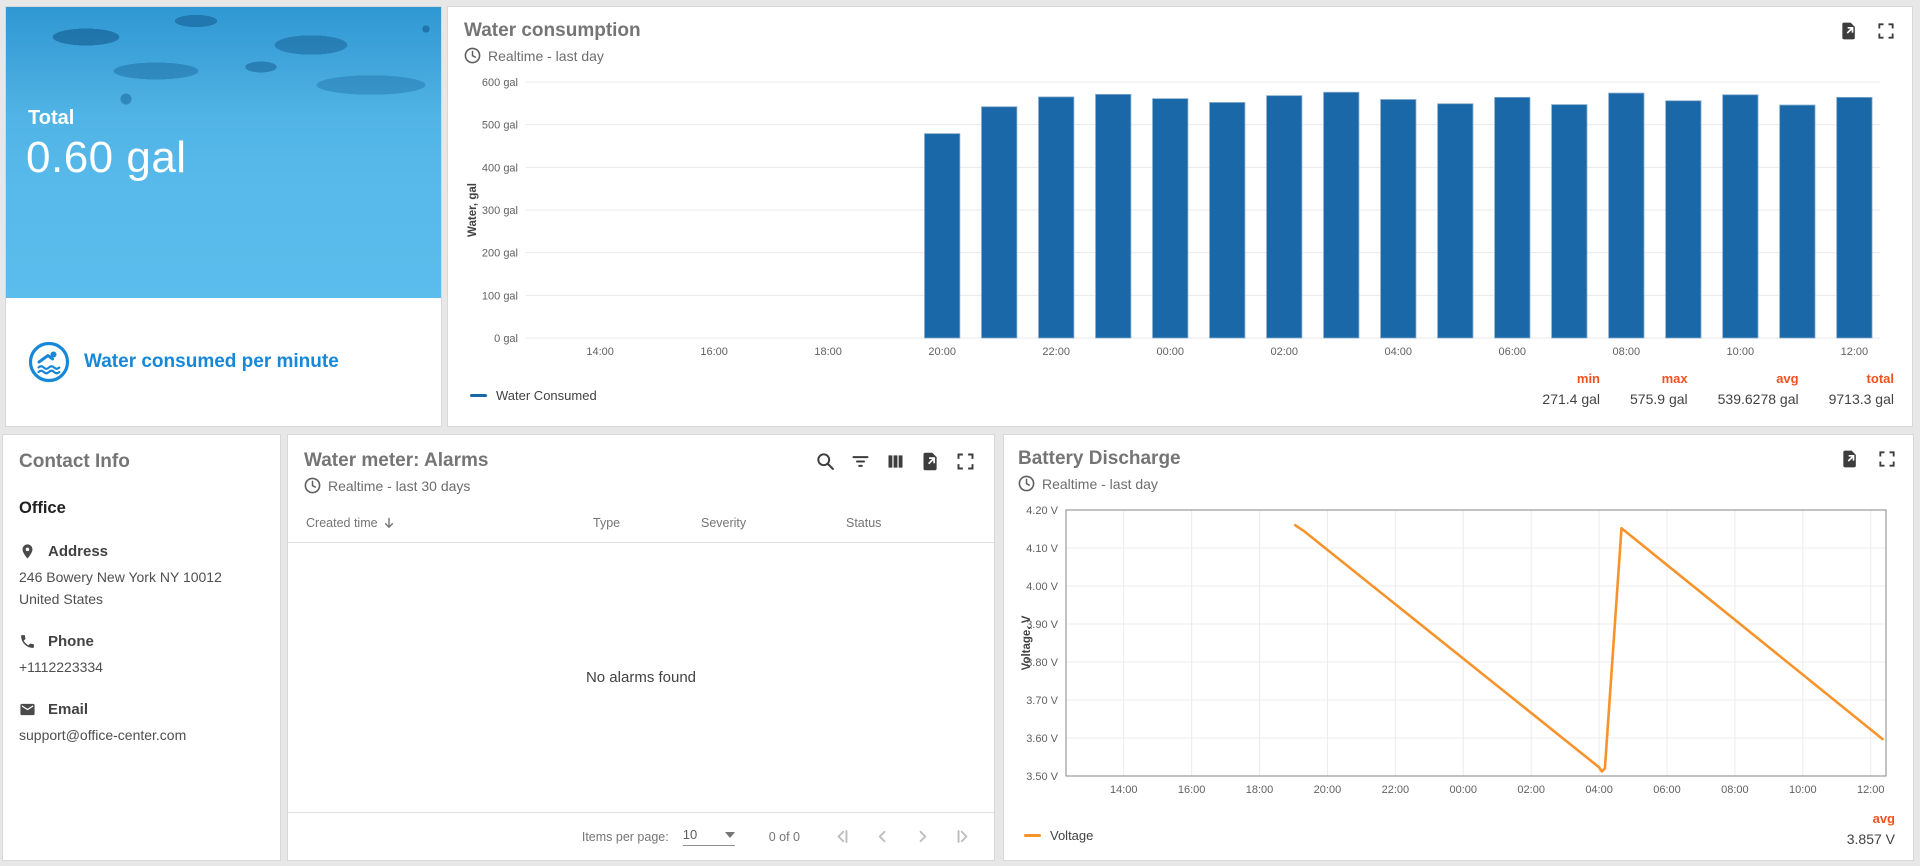 This screenshot has height=866, width=1920. What do you see at coordinates (600, 352) in the screenshot?
I see `svg-text: 14:00` at bounding box center [600, 352].